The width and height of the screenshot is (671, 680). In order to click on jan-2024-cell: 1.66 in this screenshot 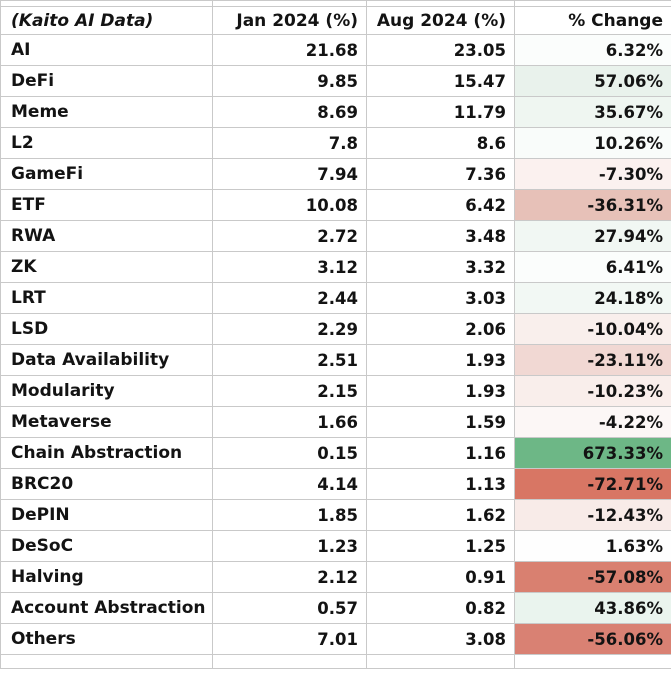, I will do `click(289, 422)`.